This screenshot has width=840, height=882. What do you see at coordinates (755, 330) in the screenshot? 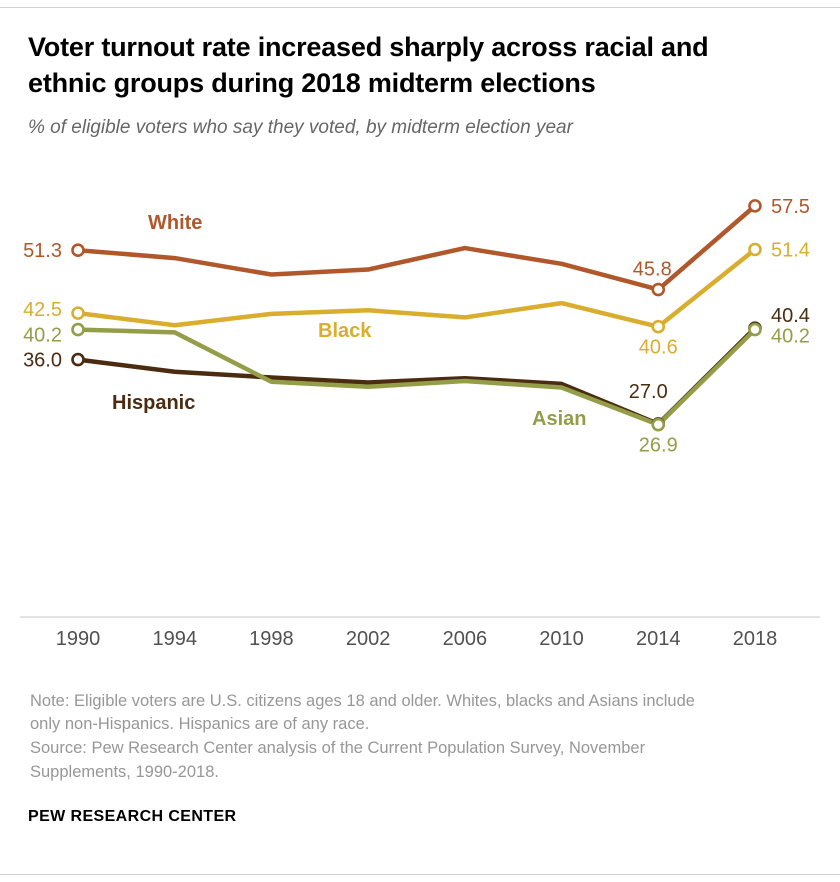
I see `data-point-asian-2018` at bounding box center [755, 330].